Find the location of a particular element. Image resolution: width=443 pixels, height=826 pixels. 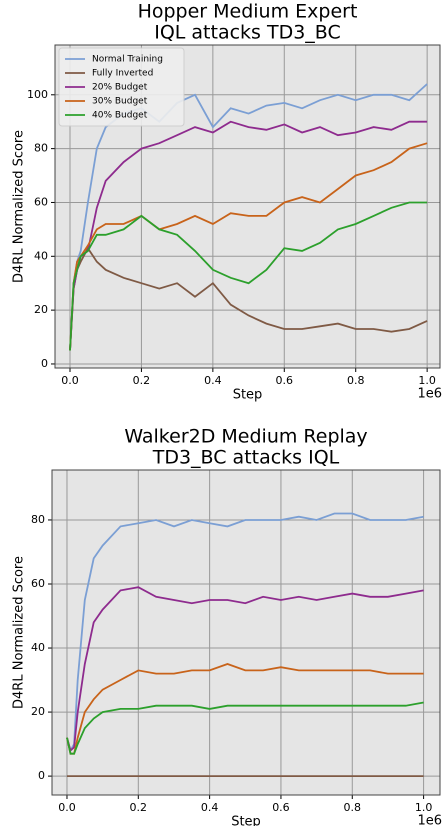

y-tick-label: 100 is located at coordinates (37, 94).